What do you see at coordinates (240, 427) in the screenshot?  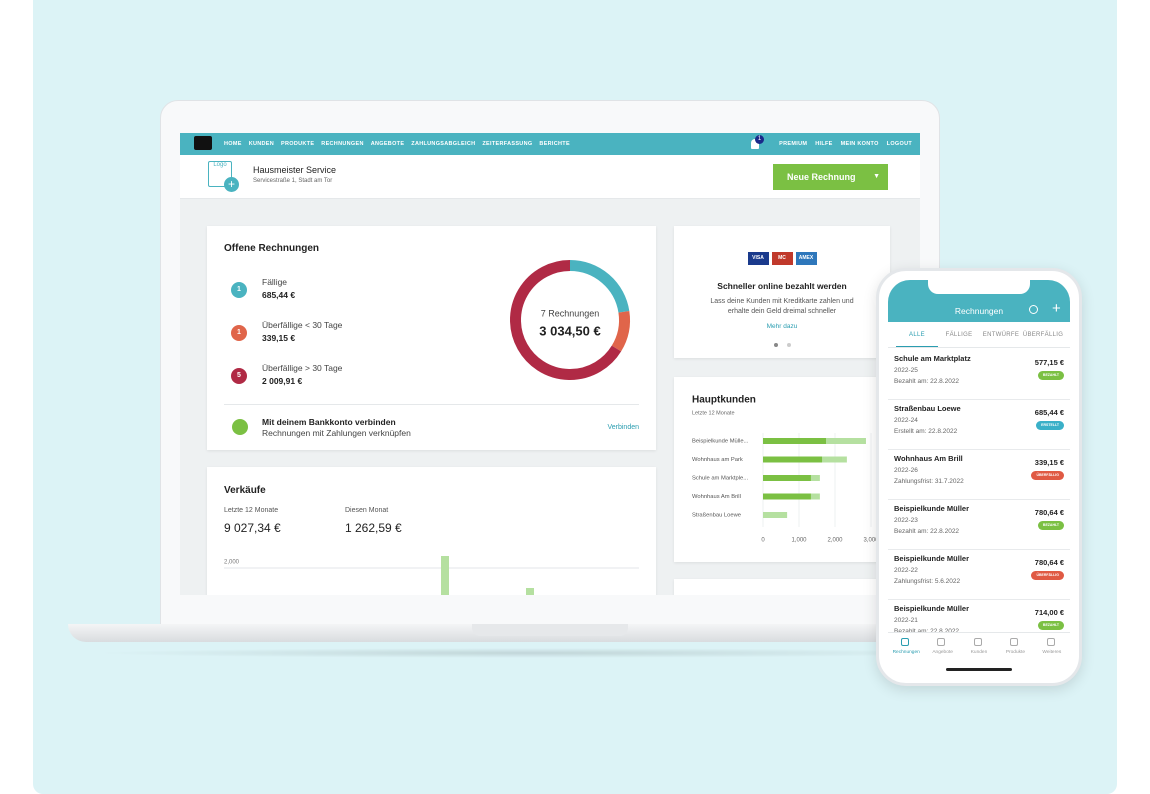 I see `bank-icon` at bounding box center [240, 427].